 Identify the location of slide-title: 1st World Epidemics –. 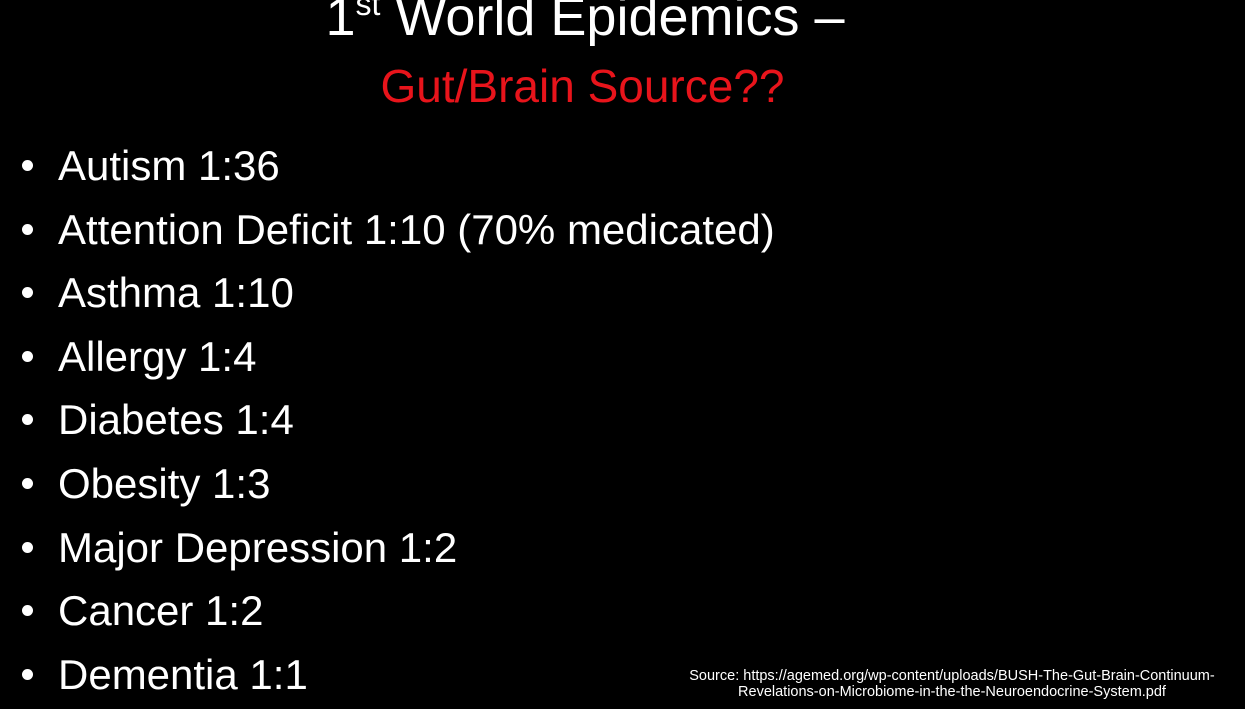
(585, 26).